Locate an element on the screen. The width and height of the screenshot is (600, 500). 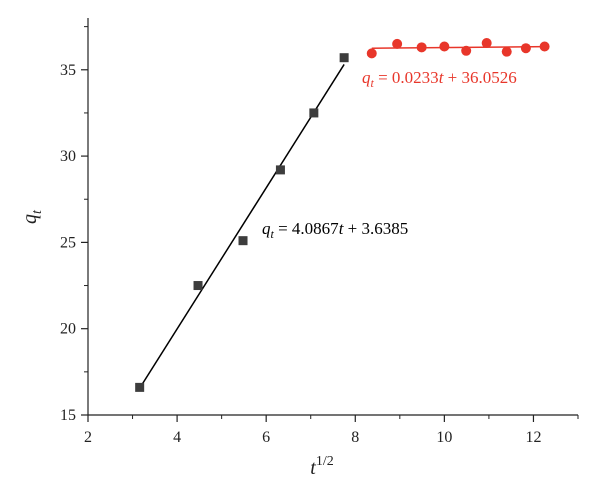
x-tick-label: 2 is located at coordinates (88, 437).